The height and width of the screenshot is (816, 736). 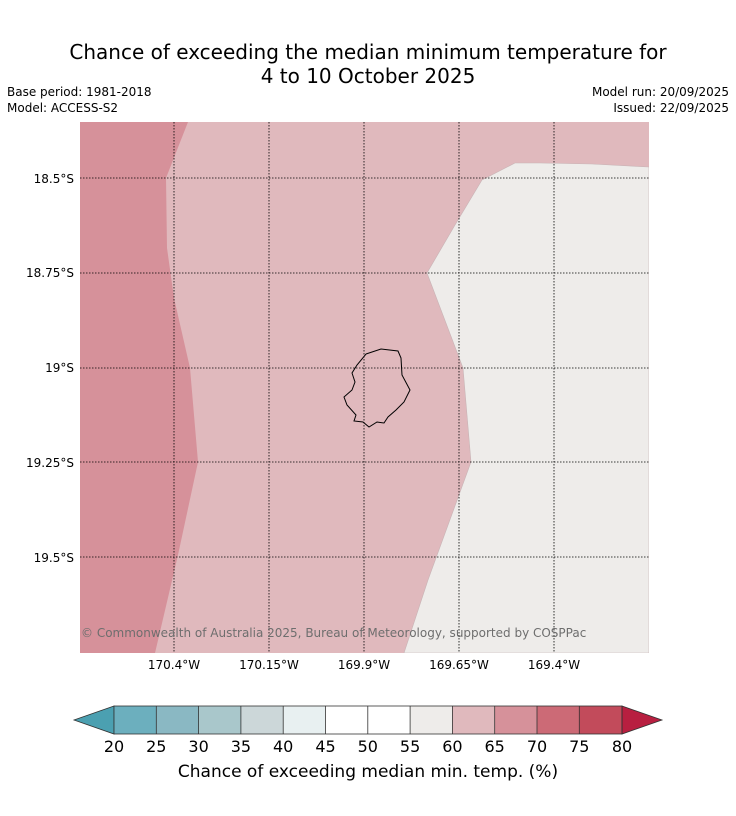 What do you see at coordinates (53, 179) in the screenshot?
I see `lat-label-18-5: 18.5°S` at bounding box center [53, 179].